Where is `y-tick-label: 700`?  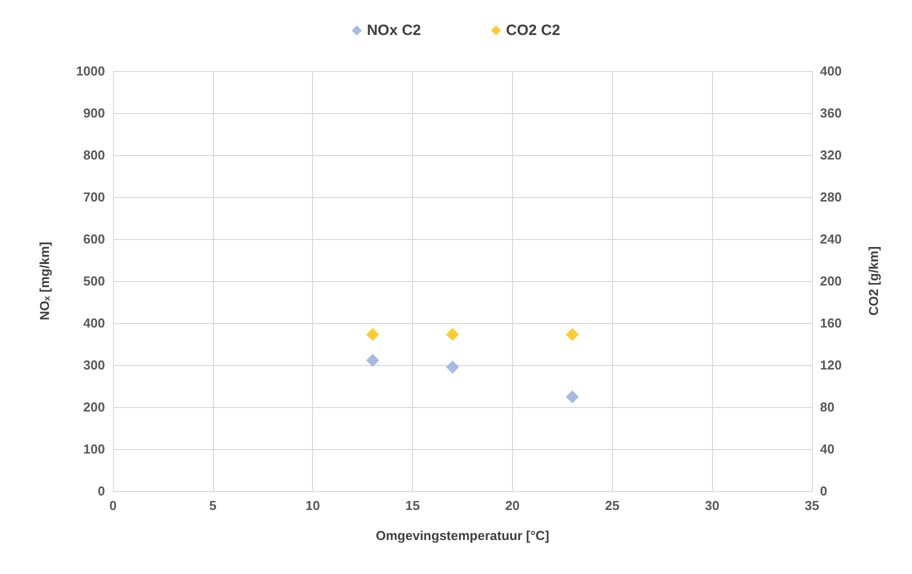
y-tick-label: 700 is located at coordinates (94, 197).